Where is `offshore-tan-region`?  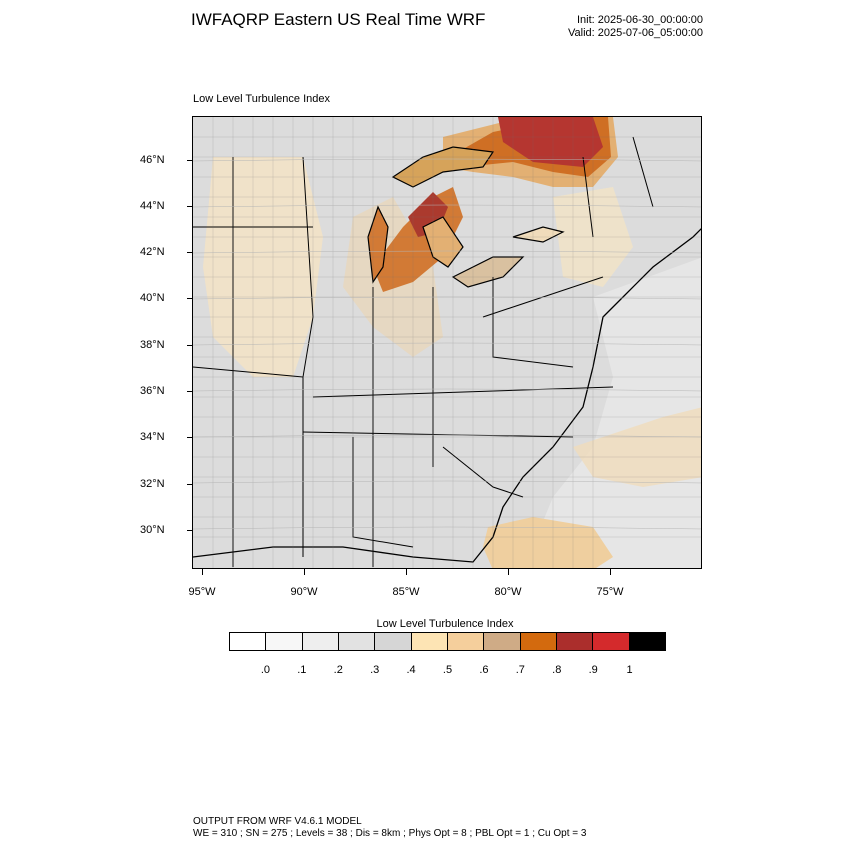
offshore-tan-region is located at coordinates (637, 447).